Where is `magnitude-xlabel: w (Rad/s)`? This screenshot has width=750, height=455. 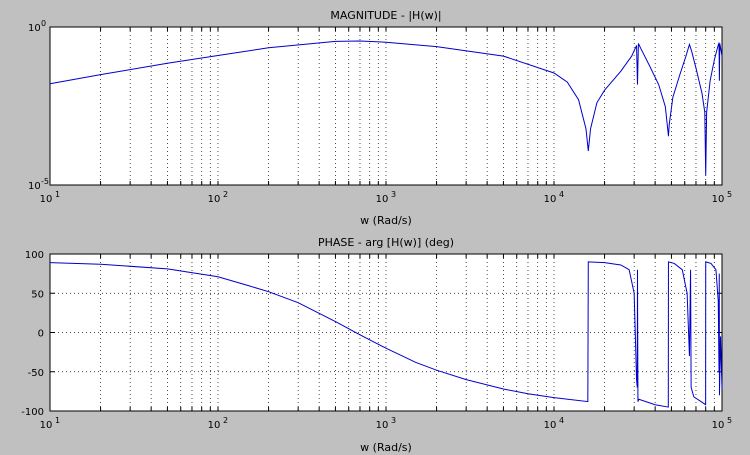
magnitude-xlabel: w (Rad/s) is located at coordinates (386, 220).